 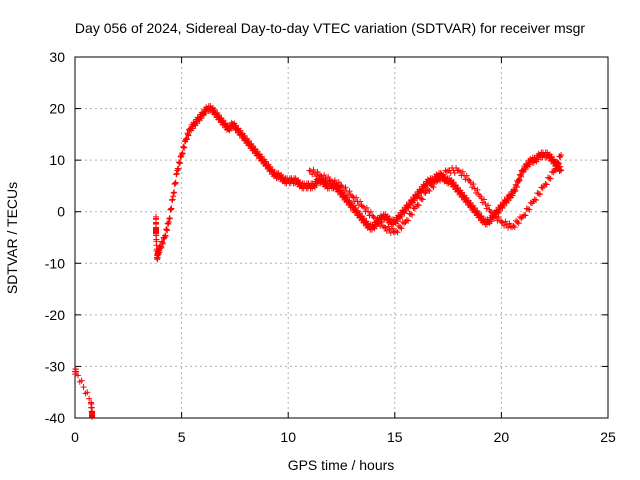 What do you see at coordinates (55, 315) in the screenshot?
I see `y-tick-label: -20` at bounding box center [55, 315].